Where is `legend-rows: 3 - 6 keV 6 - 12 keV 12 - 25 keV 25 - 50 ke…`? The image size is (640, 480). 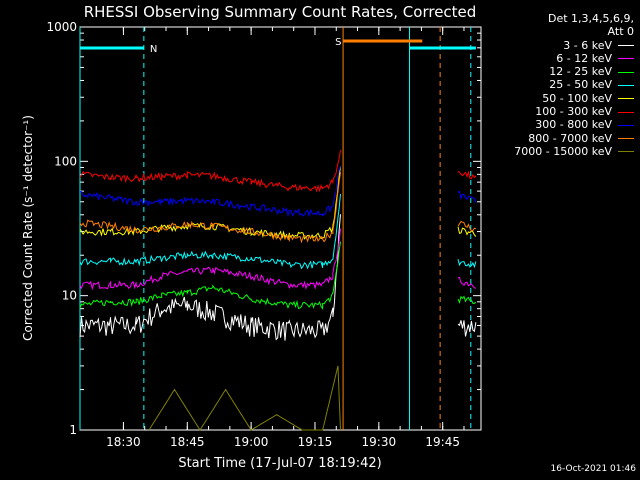
legend-rows: 3 - 6 keV 6 - 12 keV 12 - 25 keV 25 - 50 ke… is located at coordinates (549, 99).